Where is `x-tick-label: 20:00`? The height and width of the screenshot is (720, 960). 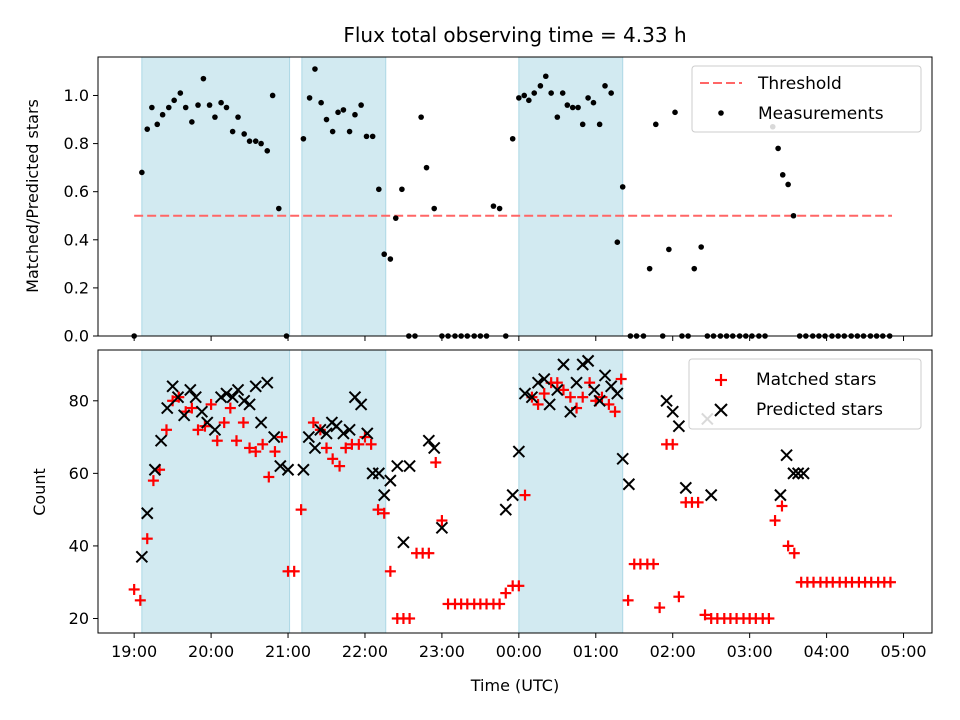
x-tick-label: 20:00 is located at coordinates (211, 651).